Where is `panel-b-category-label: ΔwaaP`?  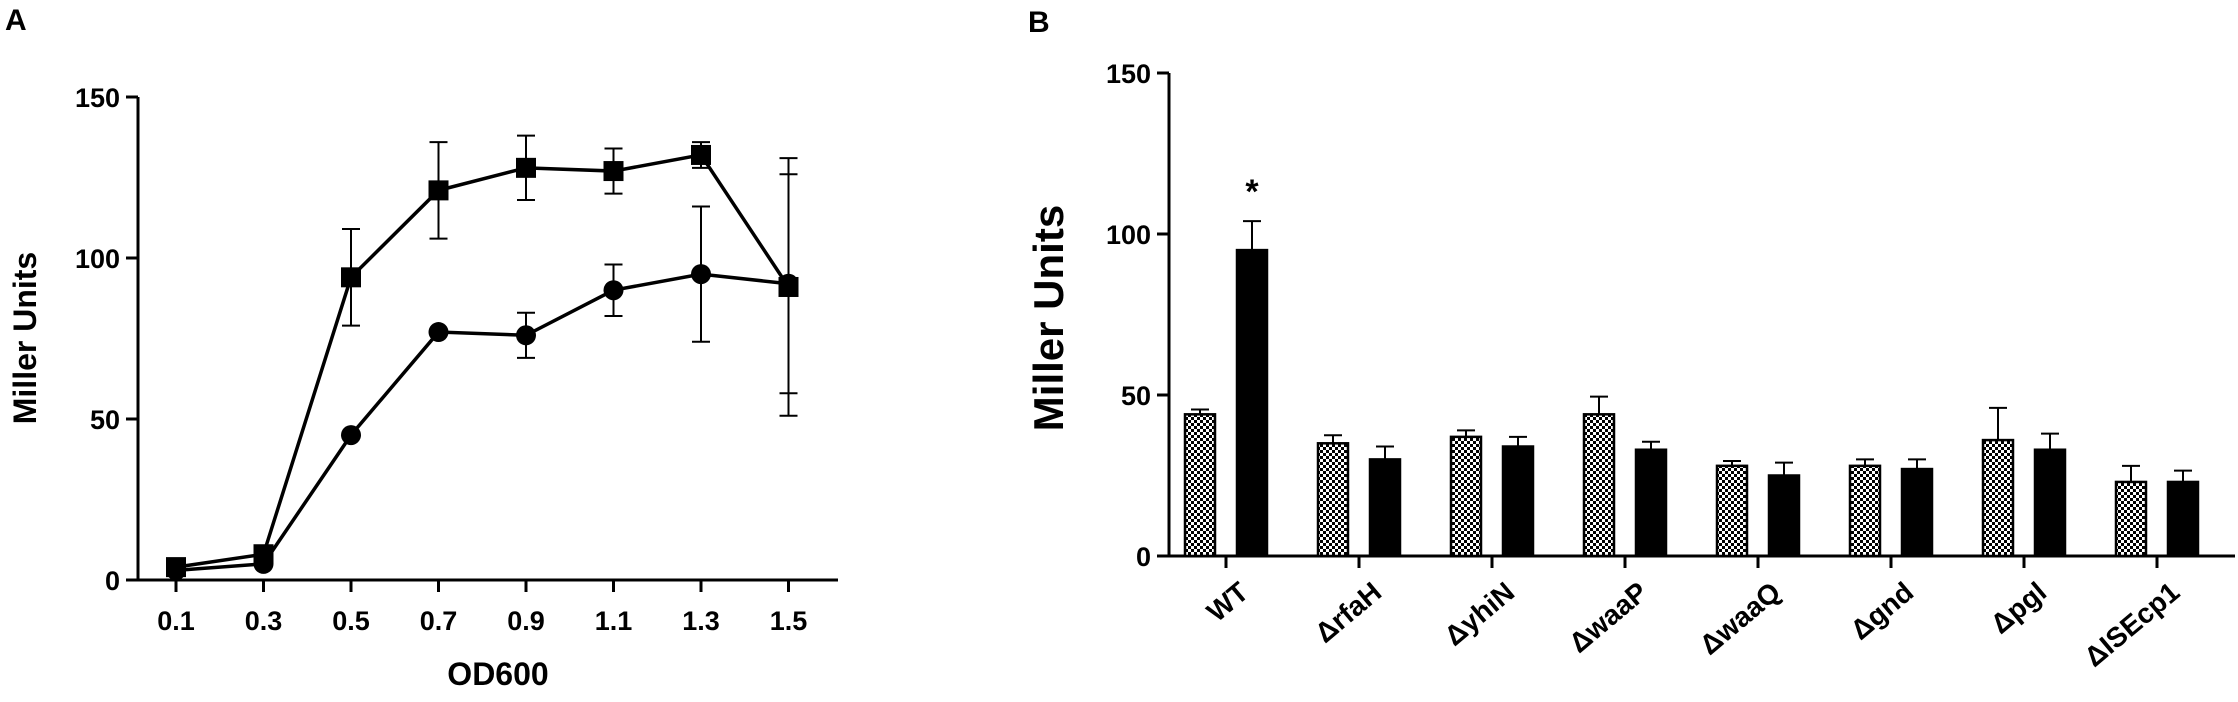 panel-b-category-label: ΔwaaP is located at coordinates (1608, 617).